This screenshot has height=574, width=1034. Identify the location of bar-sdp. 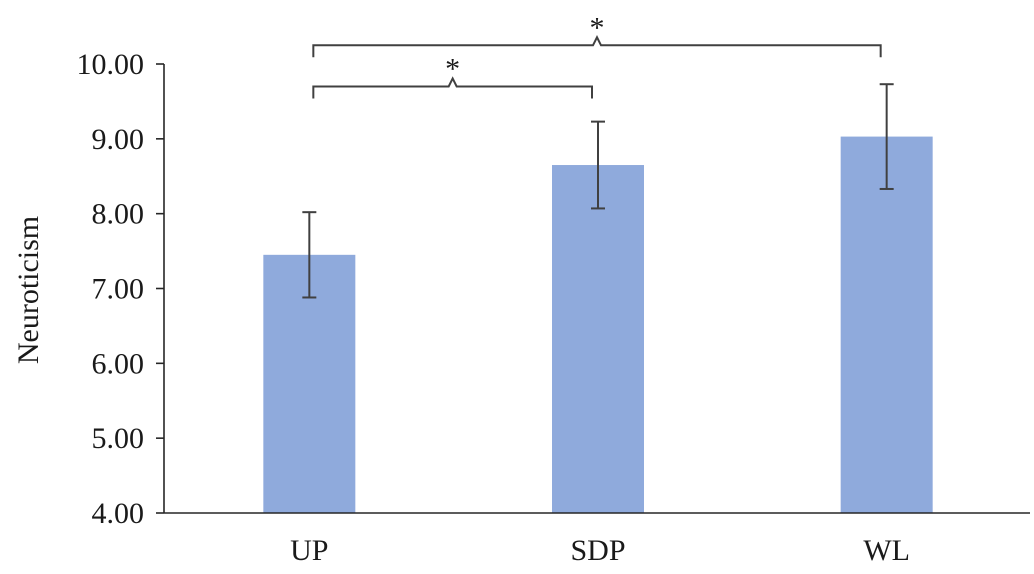
(598, 339).